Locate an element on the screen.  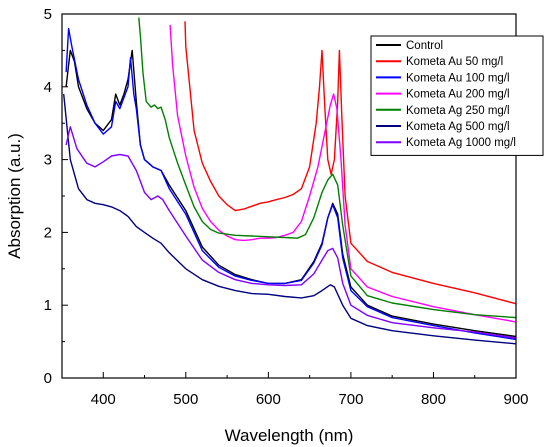
legend-box is located at coordinates (457, 95).